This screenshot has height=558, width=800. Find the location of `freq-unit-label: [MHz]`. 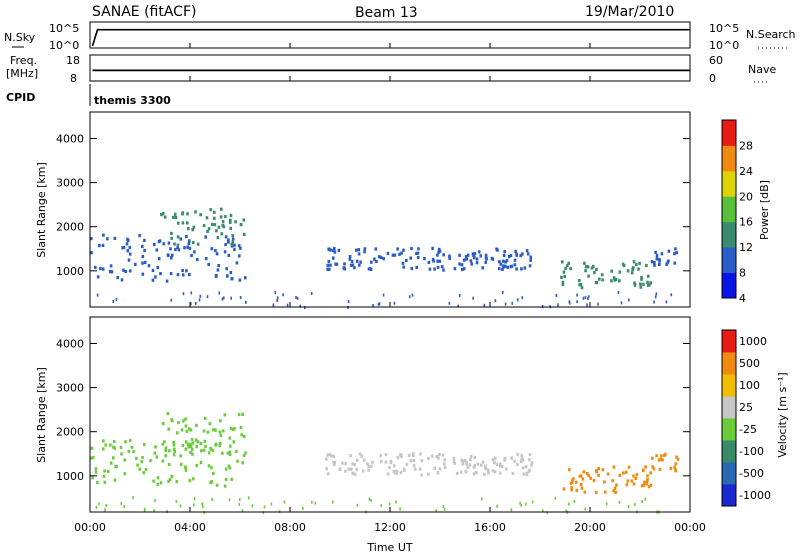

freq-unit-label: [MHz] is located at coordinates (22, 73).